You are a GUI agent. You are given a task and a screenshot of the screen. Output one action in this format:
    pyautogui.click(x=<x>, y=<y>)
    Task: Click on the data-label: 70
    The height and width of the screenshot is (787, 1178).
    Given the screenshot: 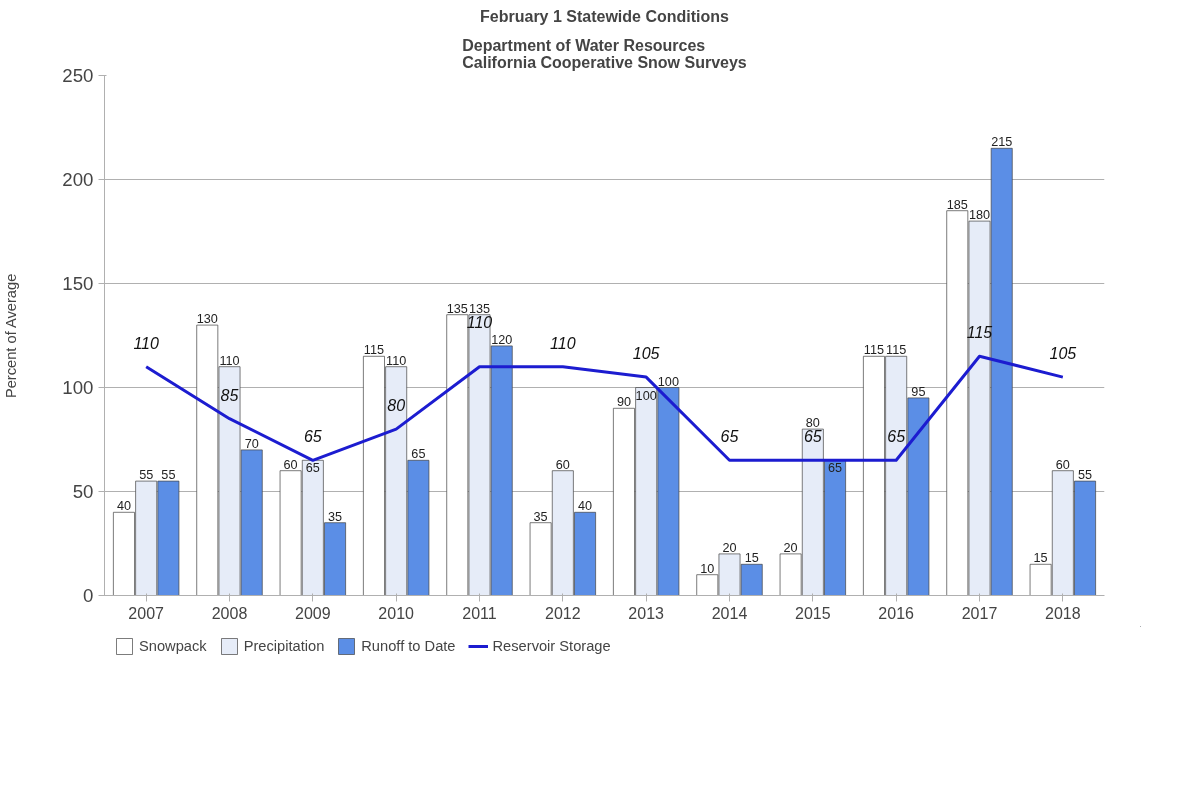 What is the action you would take?
    pyautogui.click(x=251, y=443)
    